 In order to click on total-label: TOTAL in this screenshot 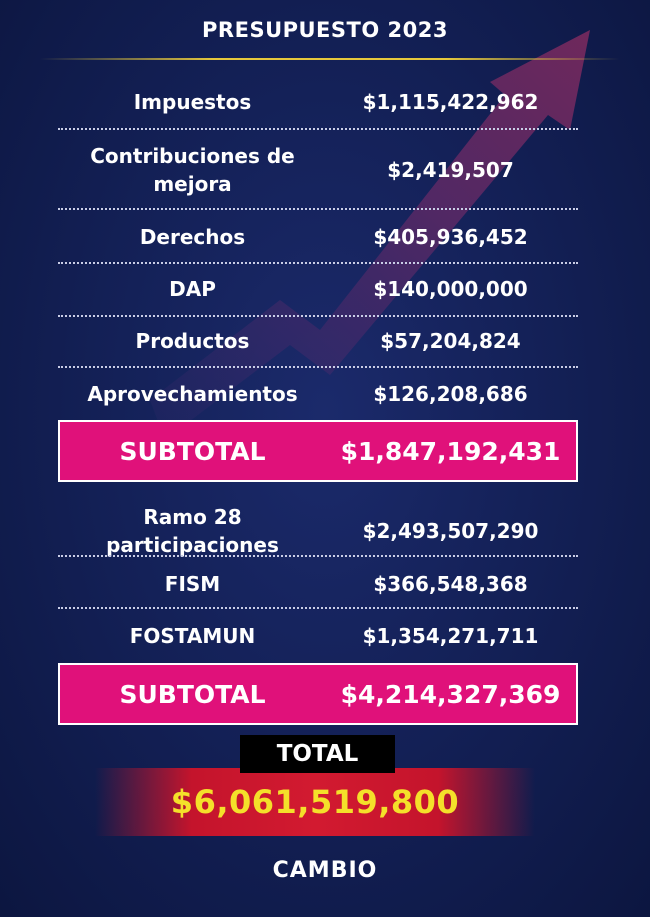, I will do `click(317, 754)`.